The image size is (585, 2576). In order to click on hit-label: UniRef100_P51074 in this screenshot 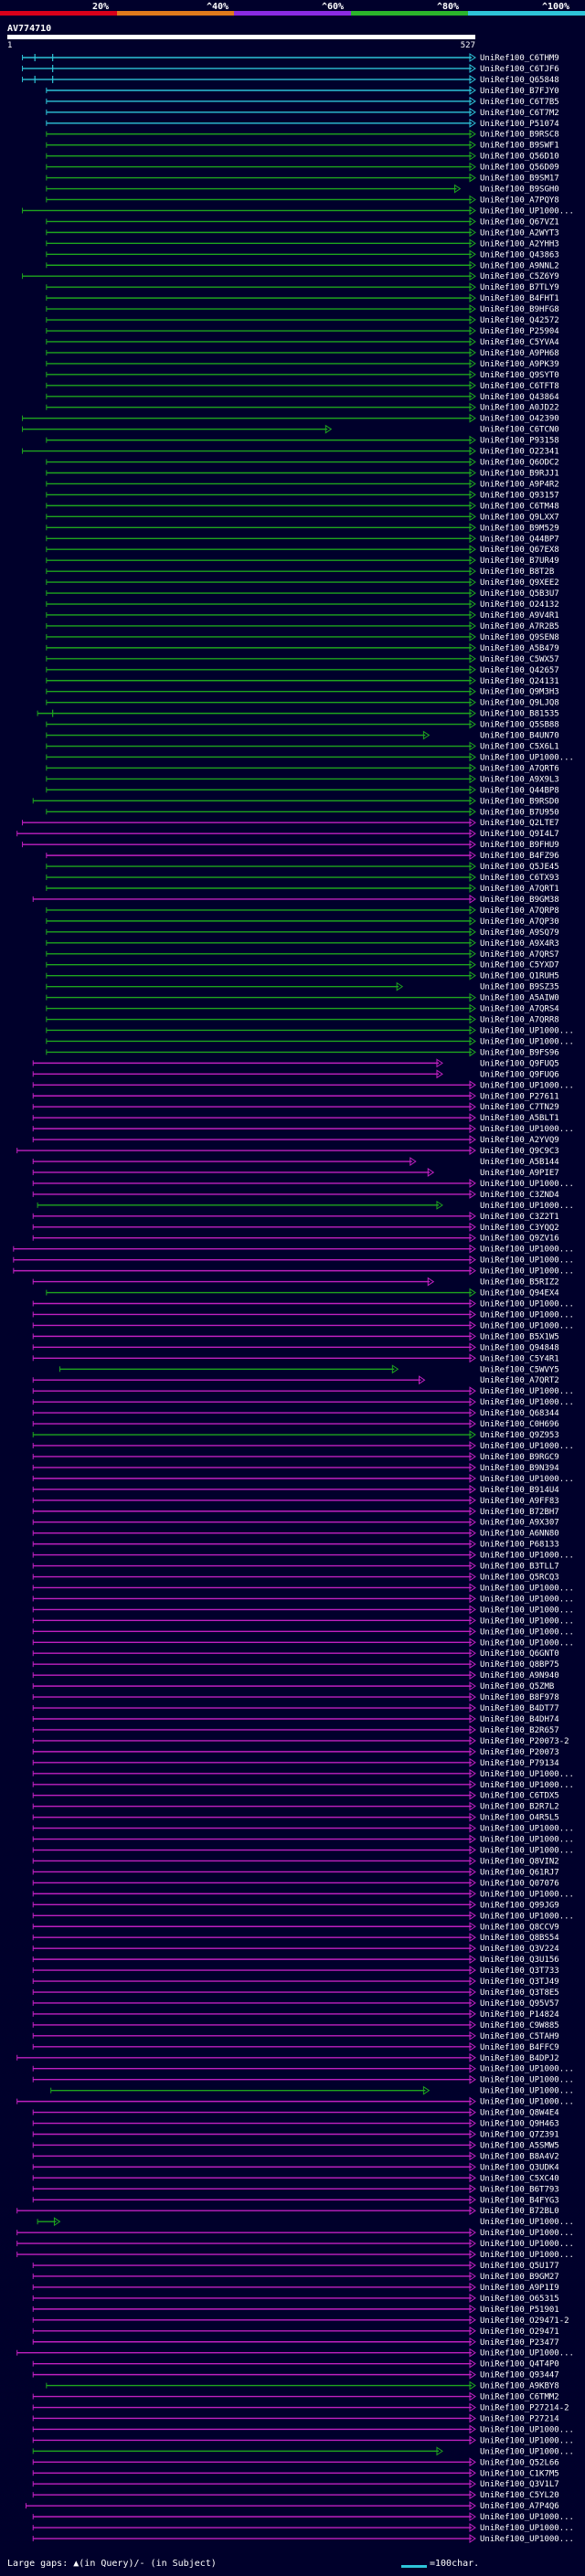, I will do `click(519, 124)`.